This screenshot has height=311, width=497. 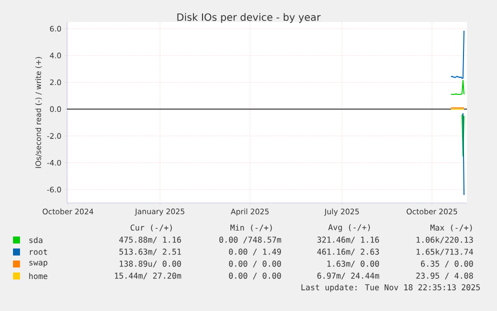 What do you see at coordinates (150, 240) in the screenshot?
I see `text: 475.88m/ 1.16` at bounding box center [150, 240].